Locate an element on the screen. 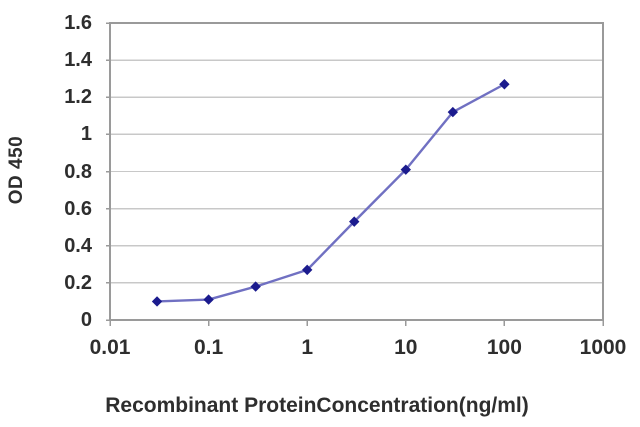  x-tick-label: 100 is located at coordinates (504, 347).